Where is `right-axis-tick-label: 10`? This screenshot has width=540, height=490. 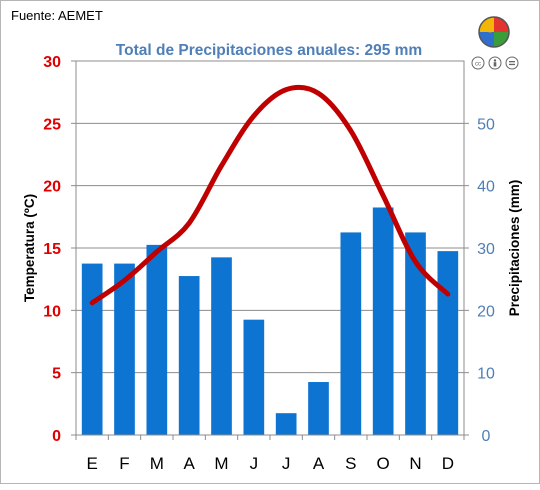 right-axis-tick-label: 10 is located at coordinates (486, 374).